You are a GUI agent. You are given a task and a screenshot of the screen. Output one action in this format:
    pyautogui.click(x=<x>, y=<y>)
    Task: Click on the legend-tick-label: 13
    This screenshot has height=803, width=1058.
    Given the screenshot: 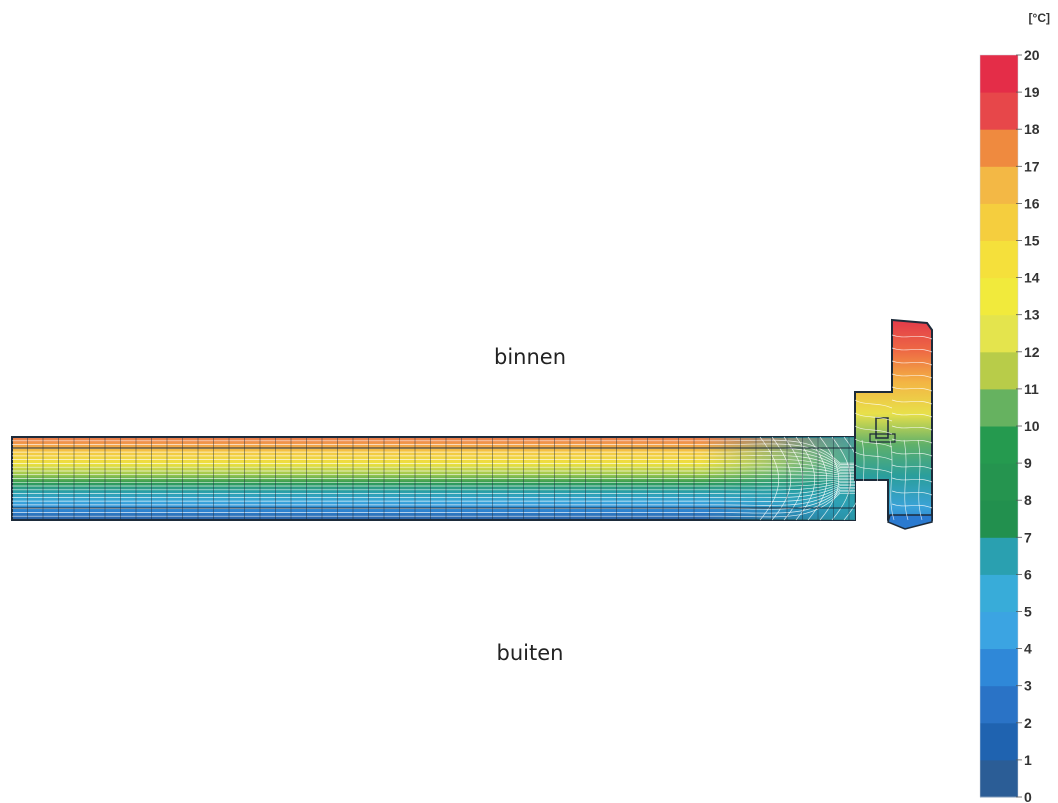 What is the action you would take?
    pyautogui.click(x=1032, y=315)
    